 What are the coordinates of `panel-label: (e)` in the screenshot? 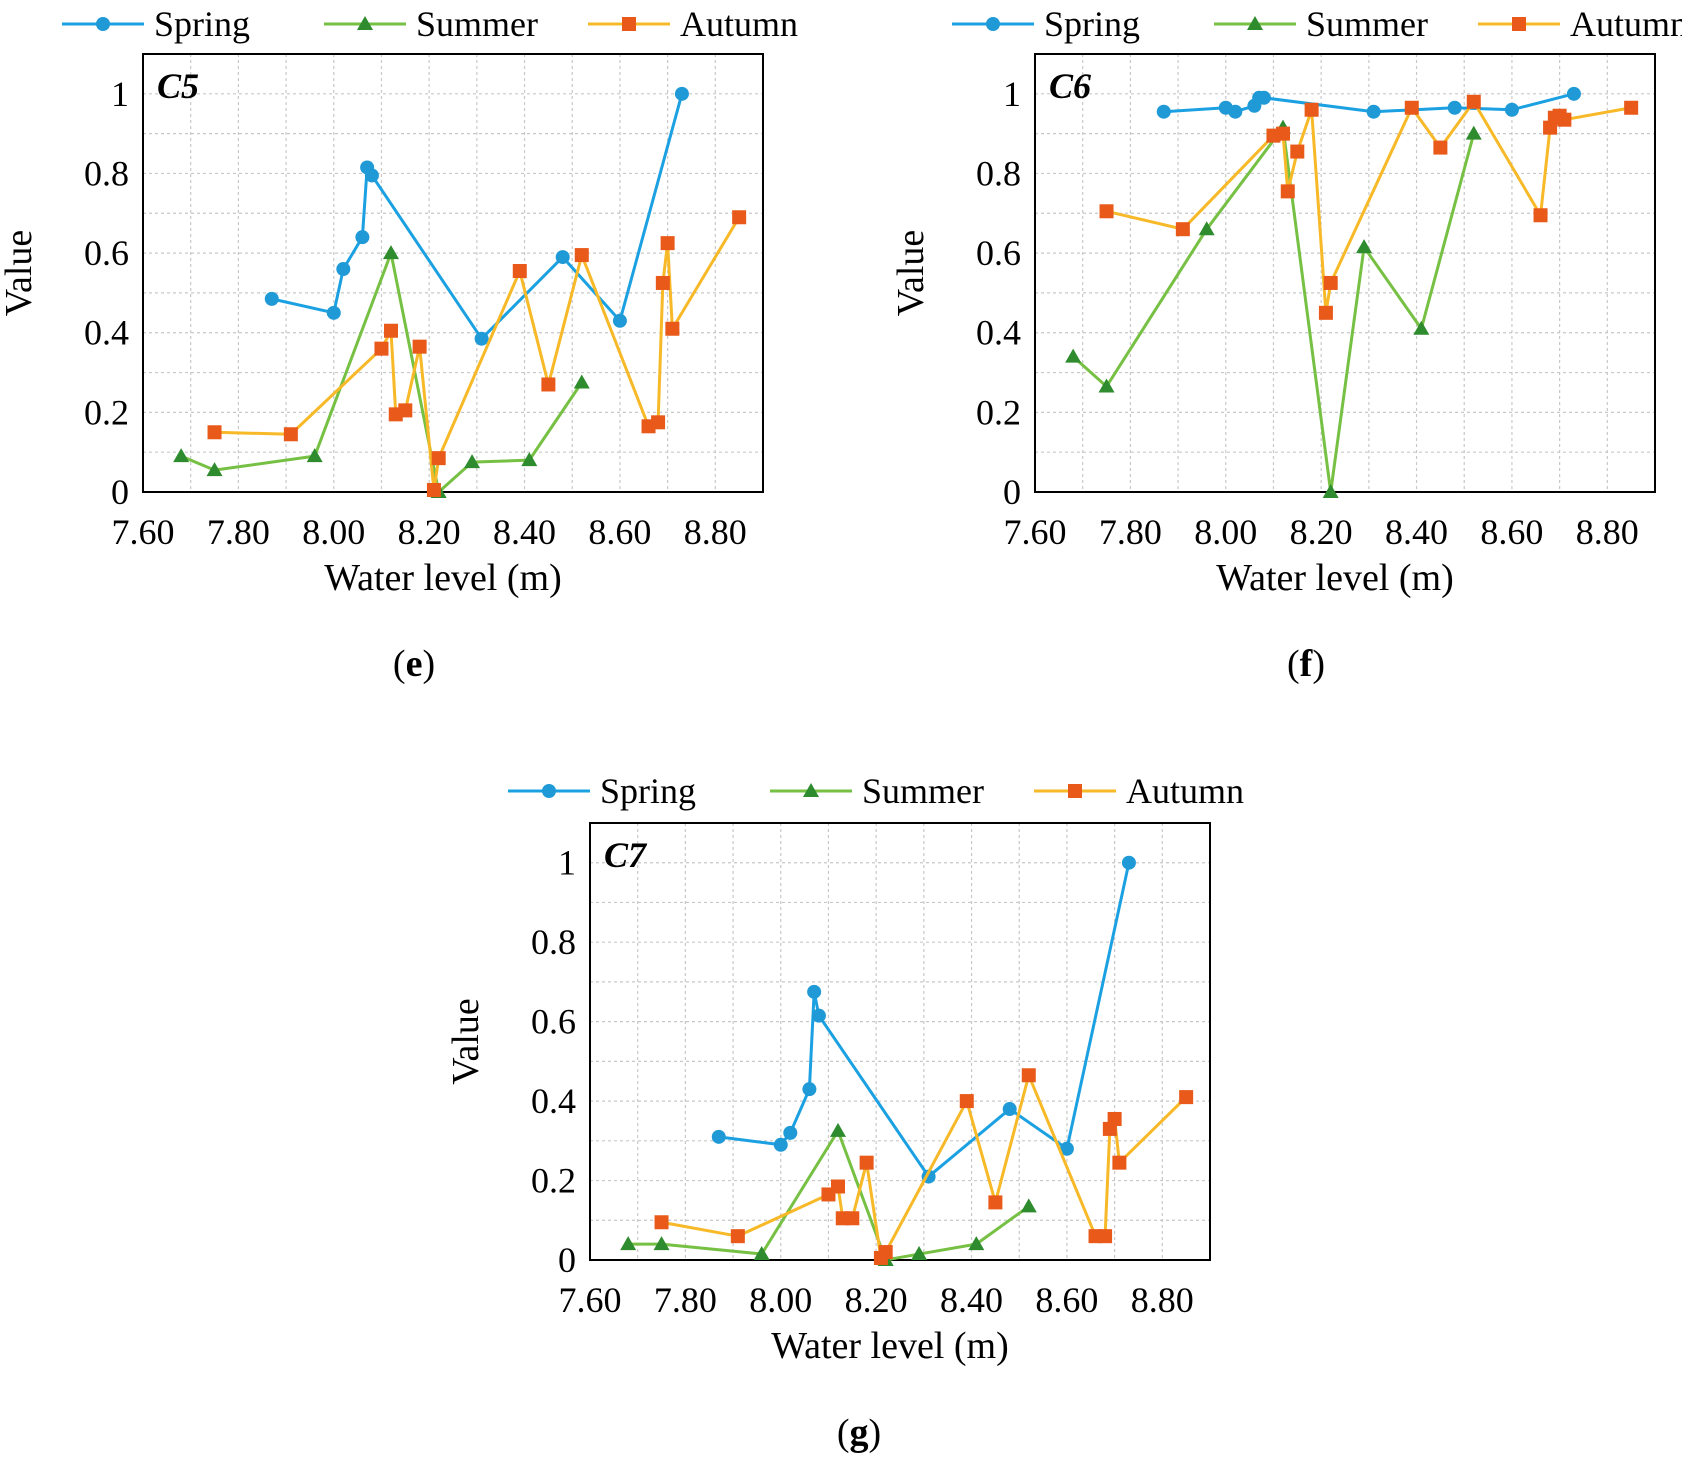 It's located at (414, 664).